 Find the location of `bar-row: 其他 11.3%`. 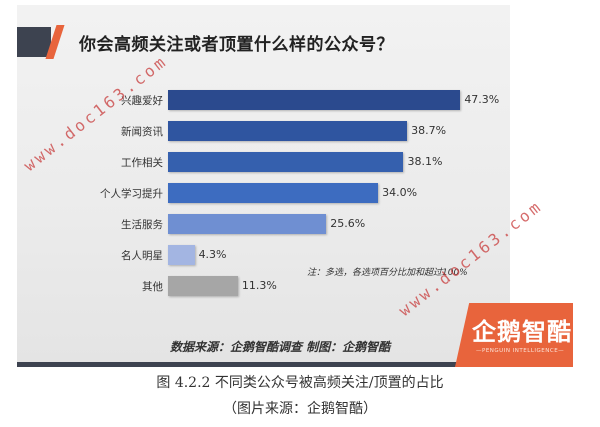

bar-row: 其他 11.3% is located at coordinates (263, 286).